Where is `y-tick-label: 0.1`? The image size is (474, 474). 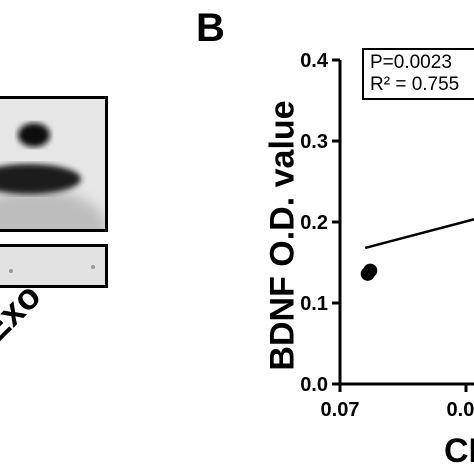 y-tick-label: 0.1 is located at coordinates (314, 304).